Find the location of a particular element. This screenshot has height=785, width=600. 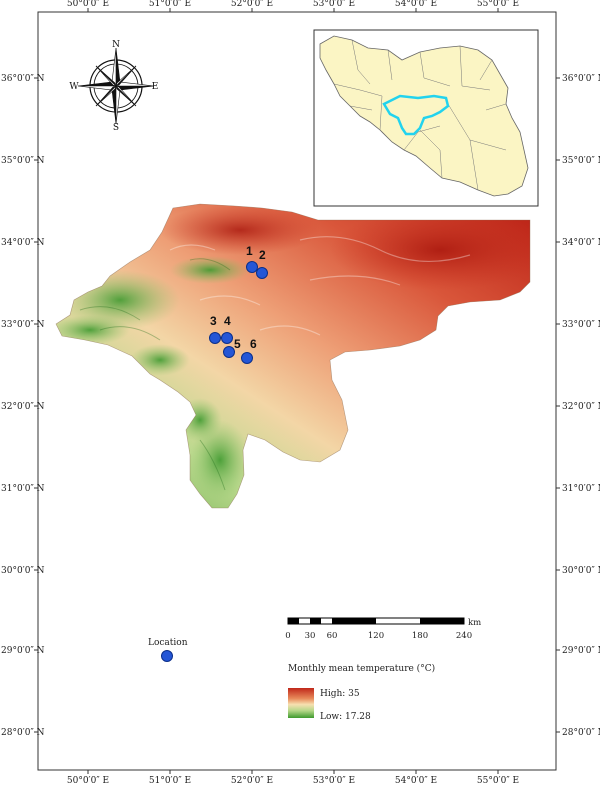

compass-south-label: S is located at coordinates (116, 128).